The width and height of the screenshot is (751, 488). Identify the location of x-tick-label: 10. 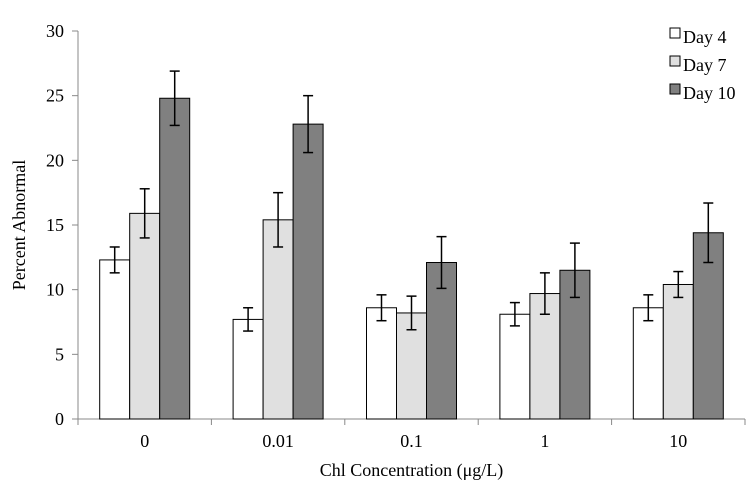
(678, 441).